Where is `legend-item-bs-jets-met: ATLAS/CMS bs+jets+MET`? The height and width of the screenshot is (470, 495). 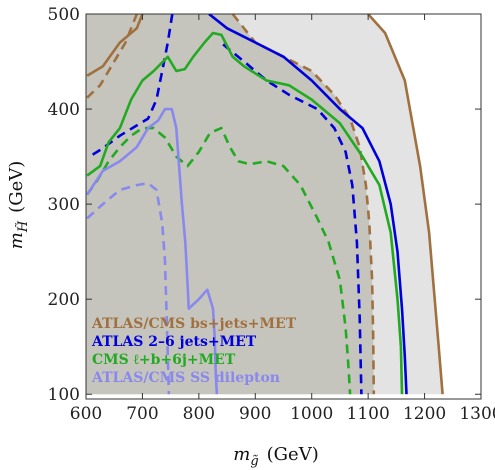 legend-item-bs-jets-met: ATLAS/CMS bs+jets+MET is located at coordinates (194, 324).